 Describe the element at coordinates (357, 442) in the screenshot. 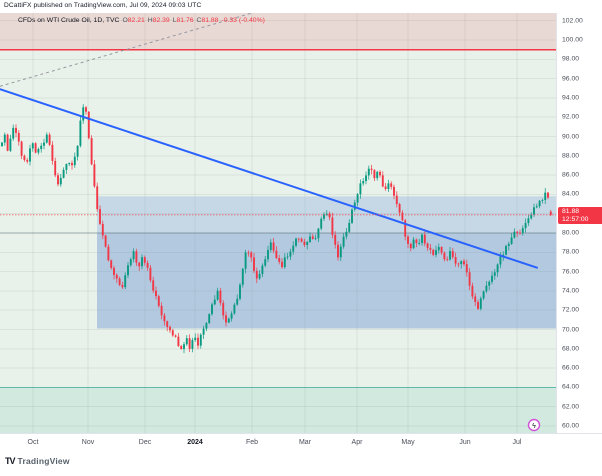

I see `month-label: Apr` at that location.